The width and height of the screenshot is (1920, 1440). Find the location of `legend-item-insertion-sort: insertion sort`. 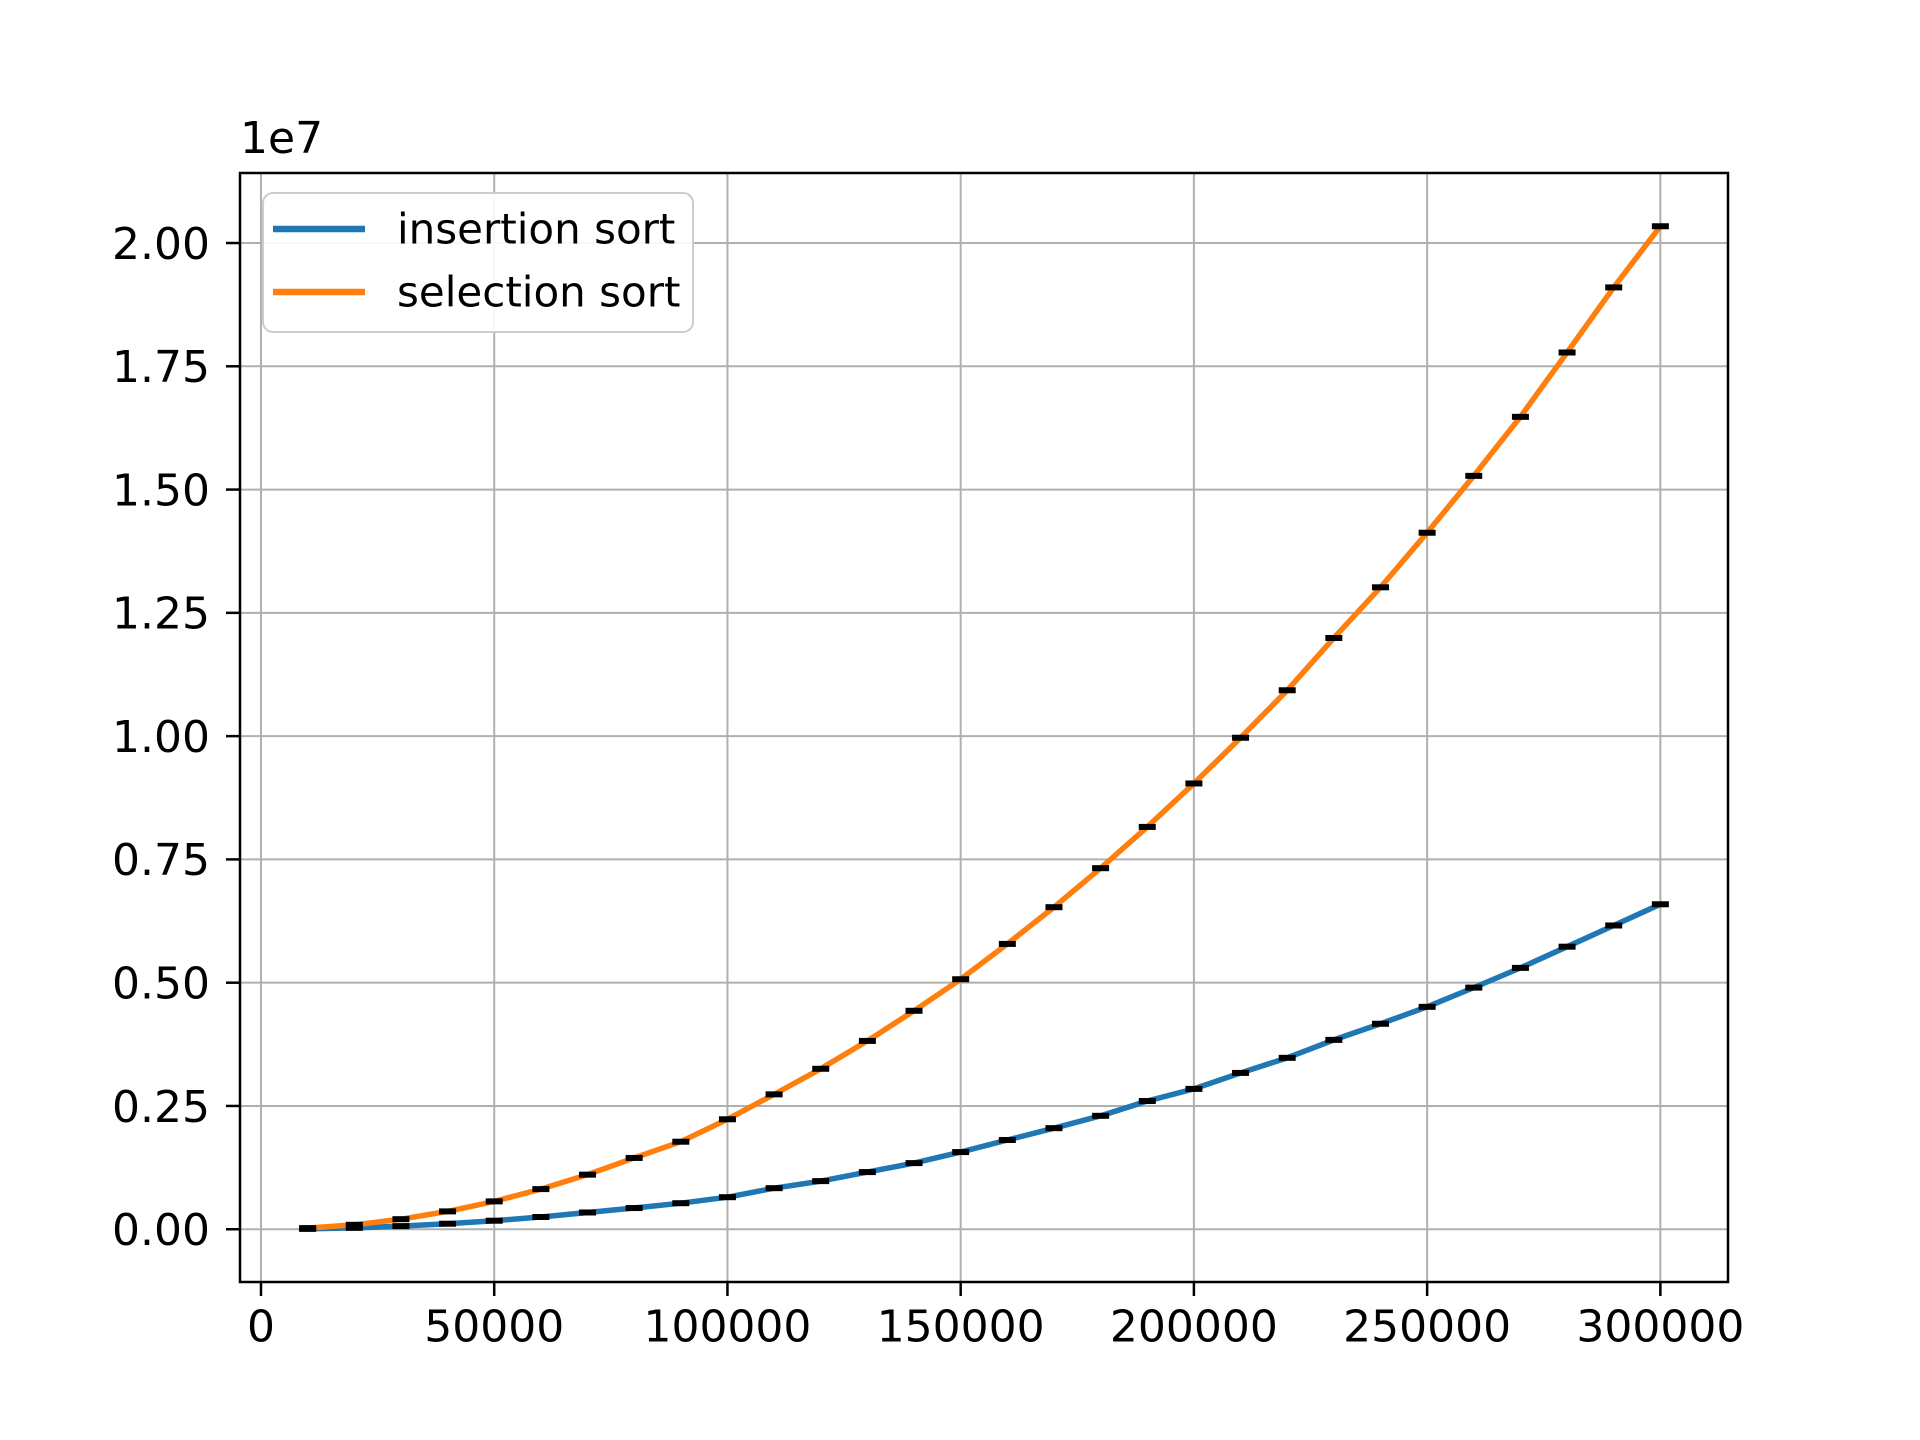

legend-item-insertion-sort: insertion sort is located at coordinates (474, 228).